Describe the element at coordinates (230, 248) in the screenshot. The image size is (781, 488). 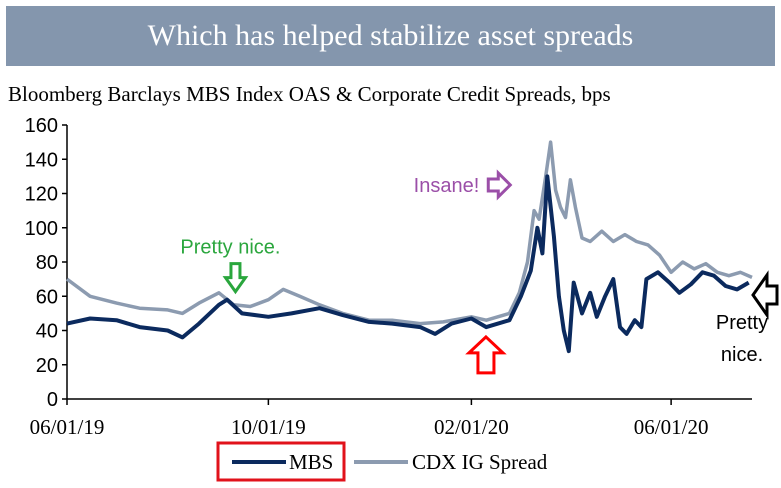
I see `annotation-pretty-nice-1: Pretty nice.` at that location.